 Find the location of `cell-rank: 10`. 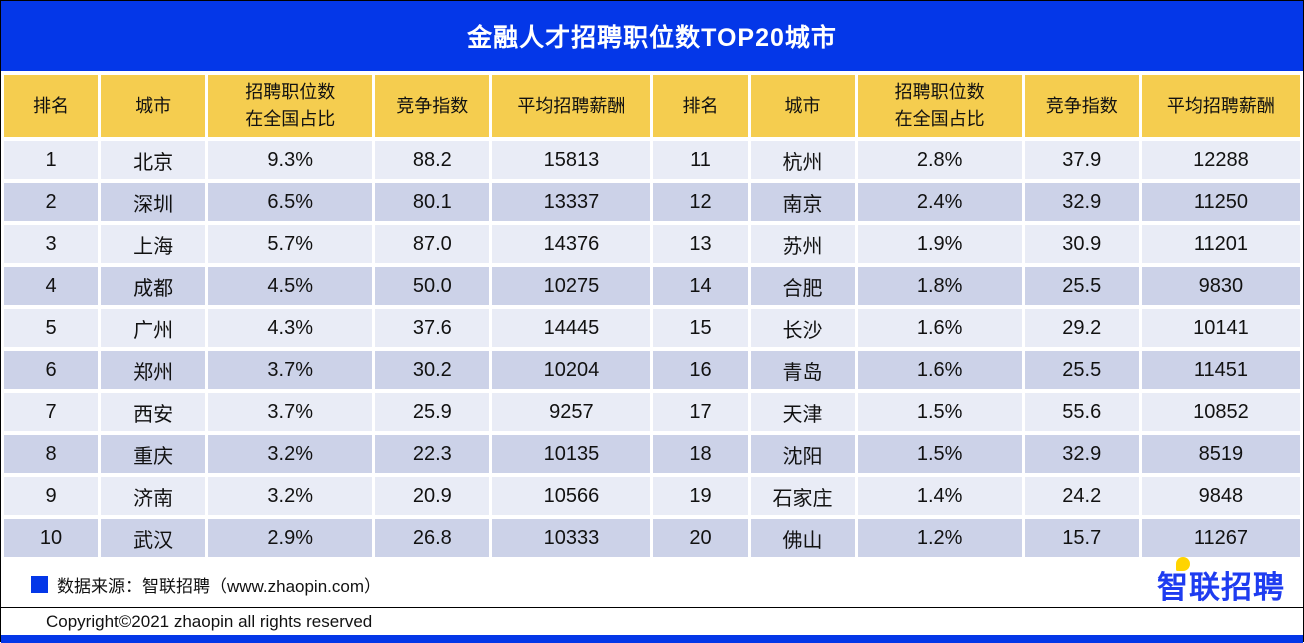

cell-rank: 10 is located at coordinates (51, 538).